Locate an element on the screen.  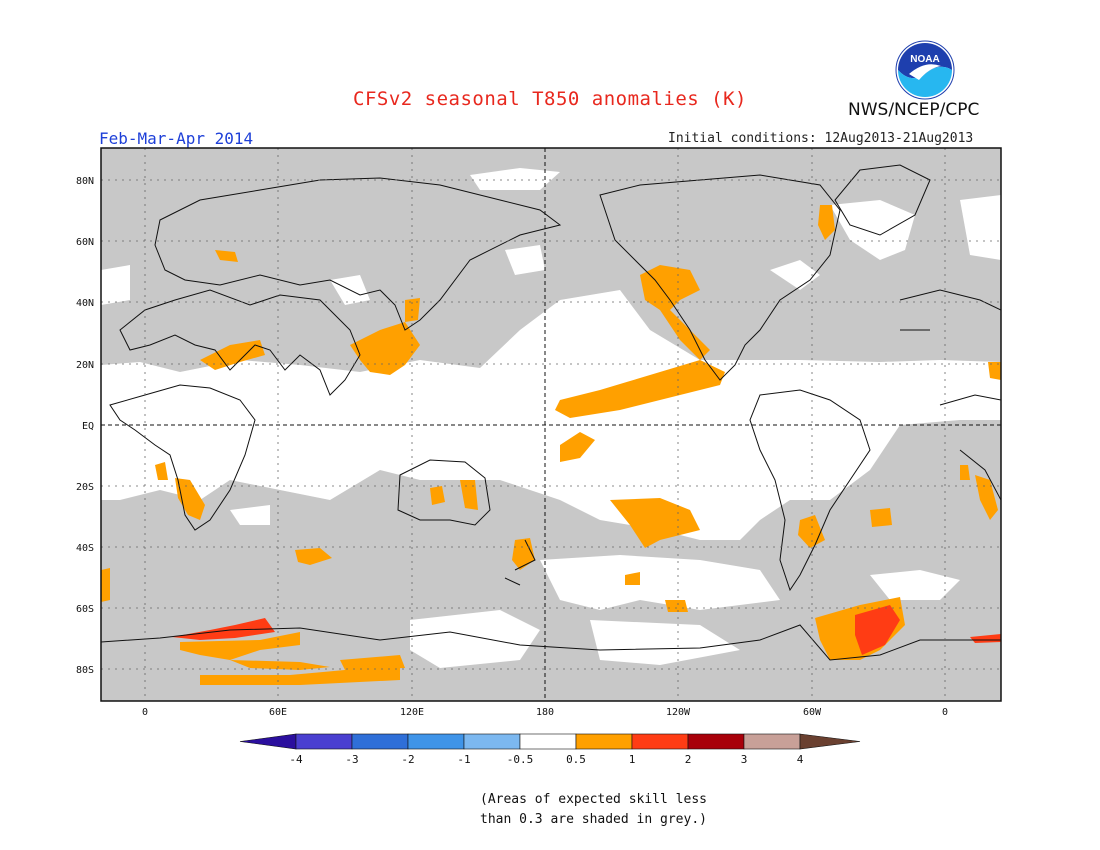
lat-label: 60N is located at coordinates (85, 242).